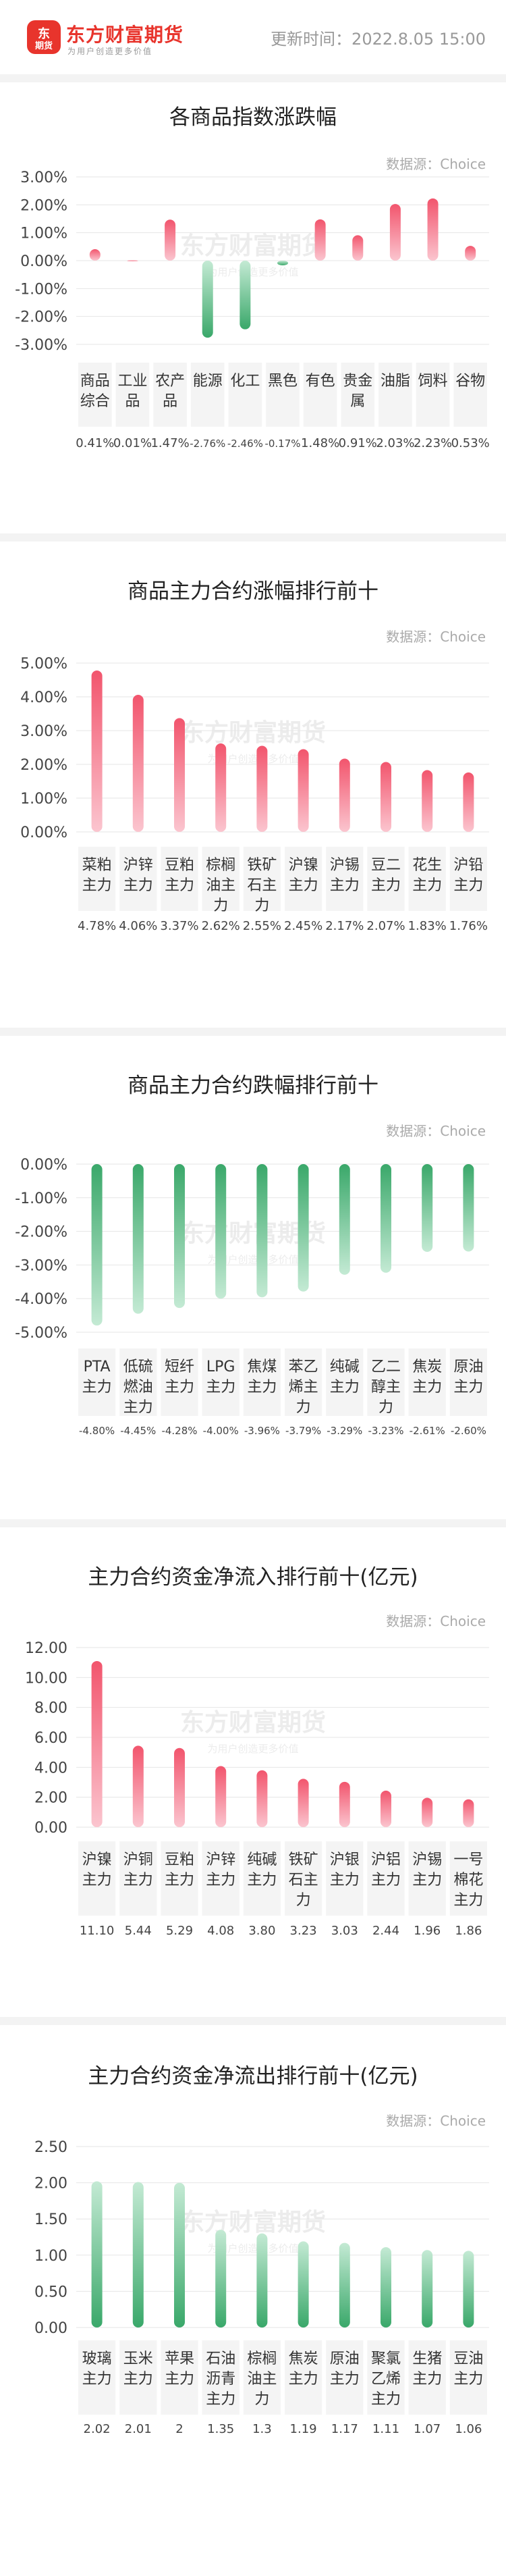 The width and height of the screenshot is (506, 2576). What do you see at coordinates (320, 443) in the screenshot?
I see `value-label: 1.48%` at bounding box center [320, 443].